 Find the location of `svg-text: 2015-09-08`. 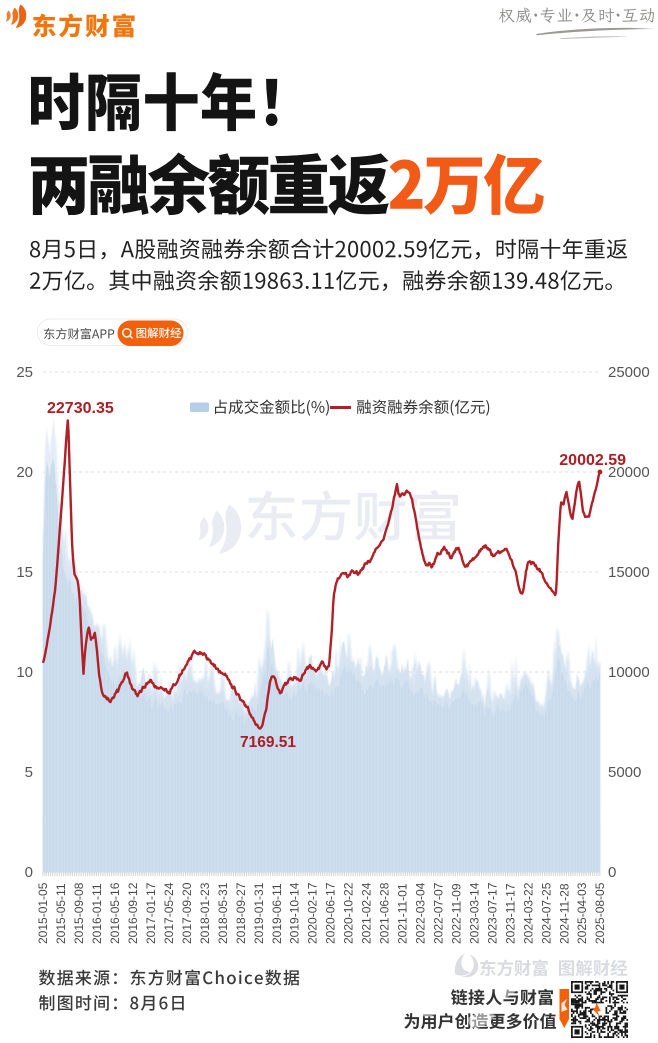

svg-text: 2015-09-08 is located at coordinates (79, 913).